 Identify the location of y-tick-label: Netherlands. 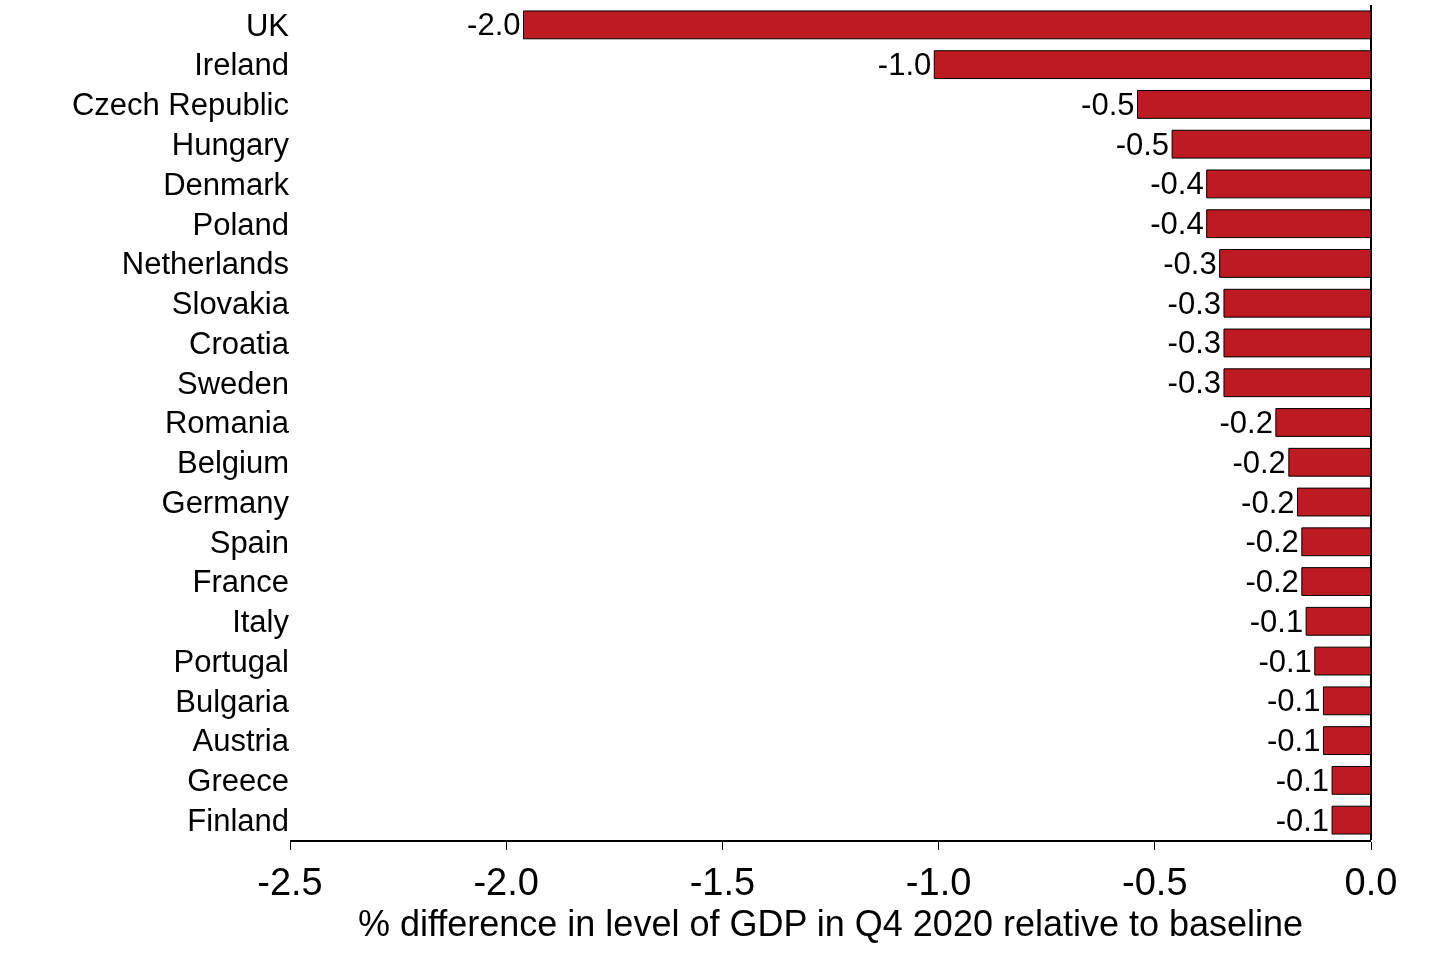
(205, 264).